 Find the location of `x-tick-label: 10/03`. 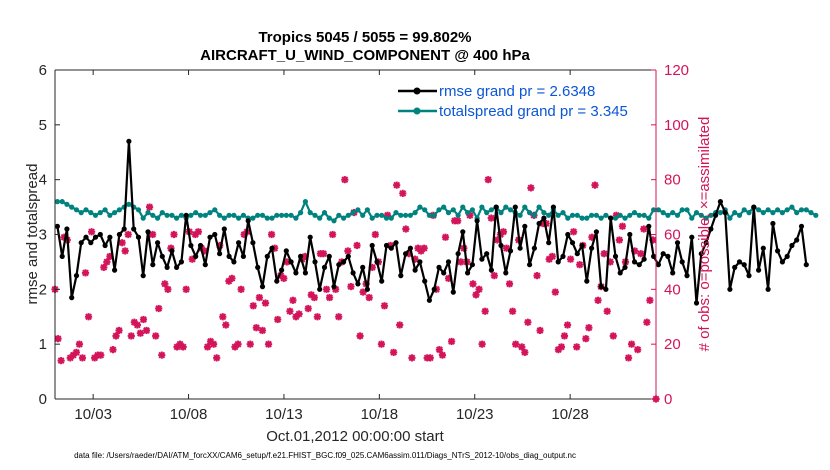

x-tick-label: 10/03 is located at coordinates (93, 414).